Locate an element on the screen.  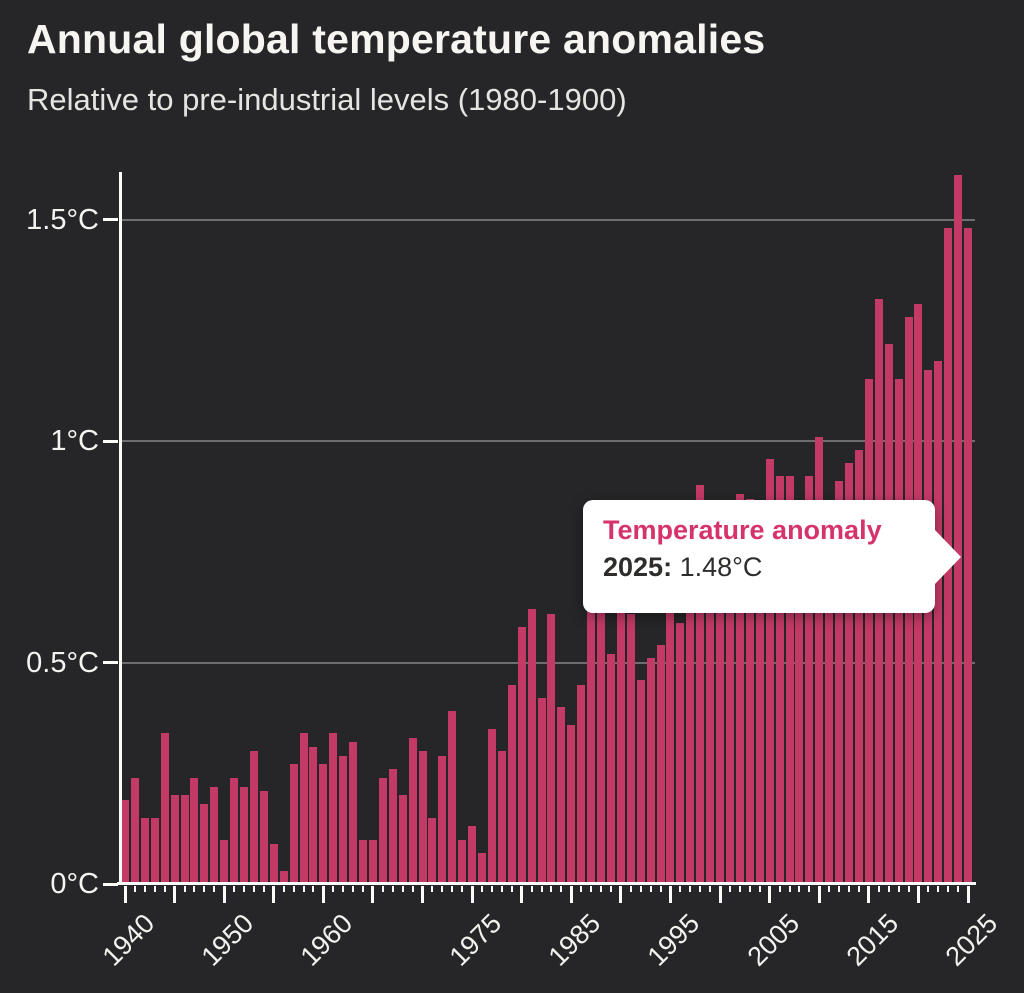
bar-1992 is located at coordinates (640, 782).